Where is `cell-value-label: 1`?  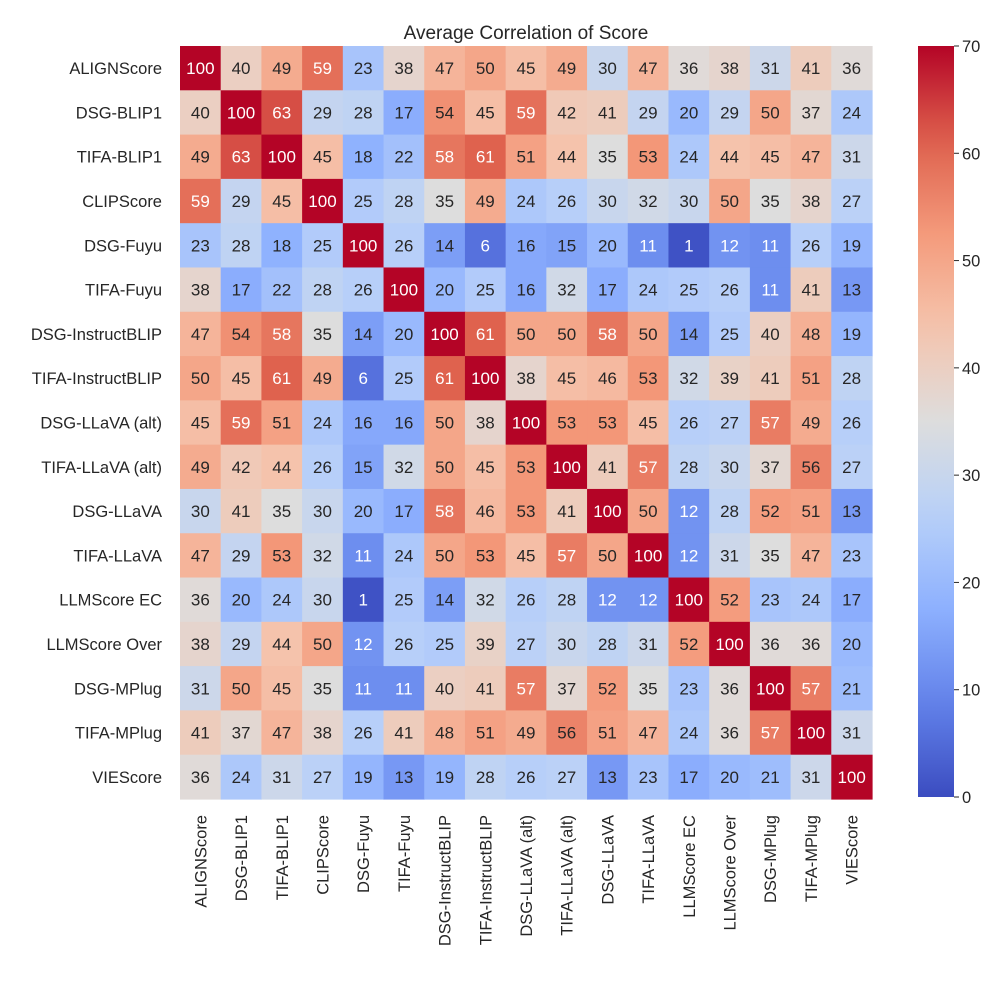
cell-value-label: 1 is located at coordinates (688, 245).